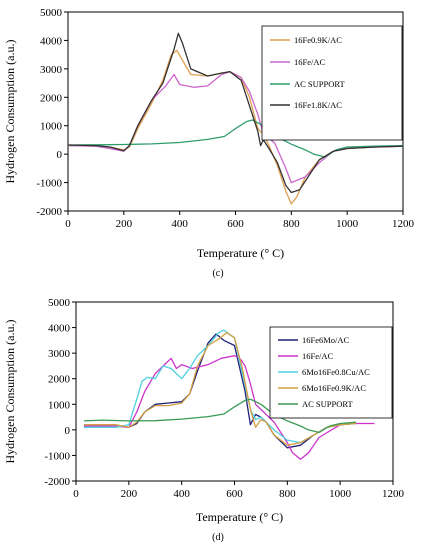  Describe the element at coordinates (336, 372) in the screenshot. I see `legend-entry: 6Mo16Fe0.8Cu/AC` at that location.